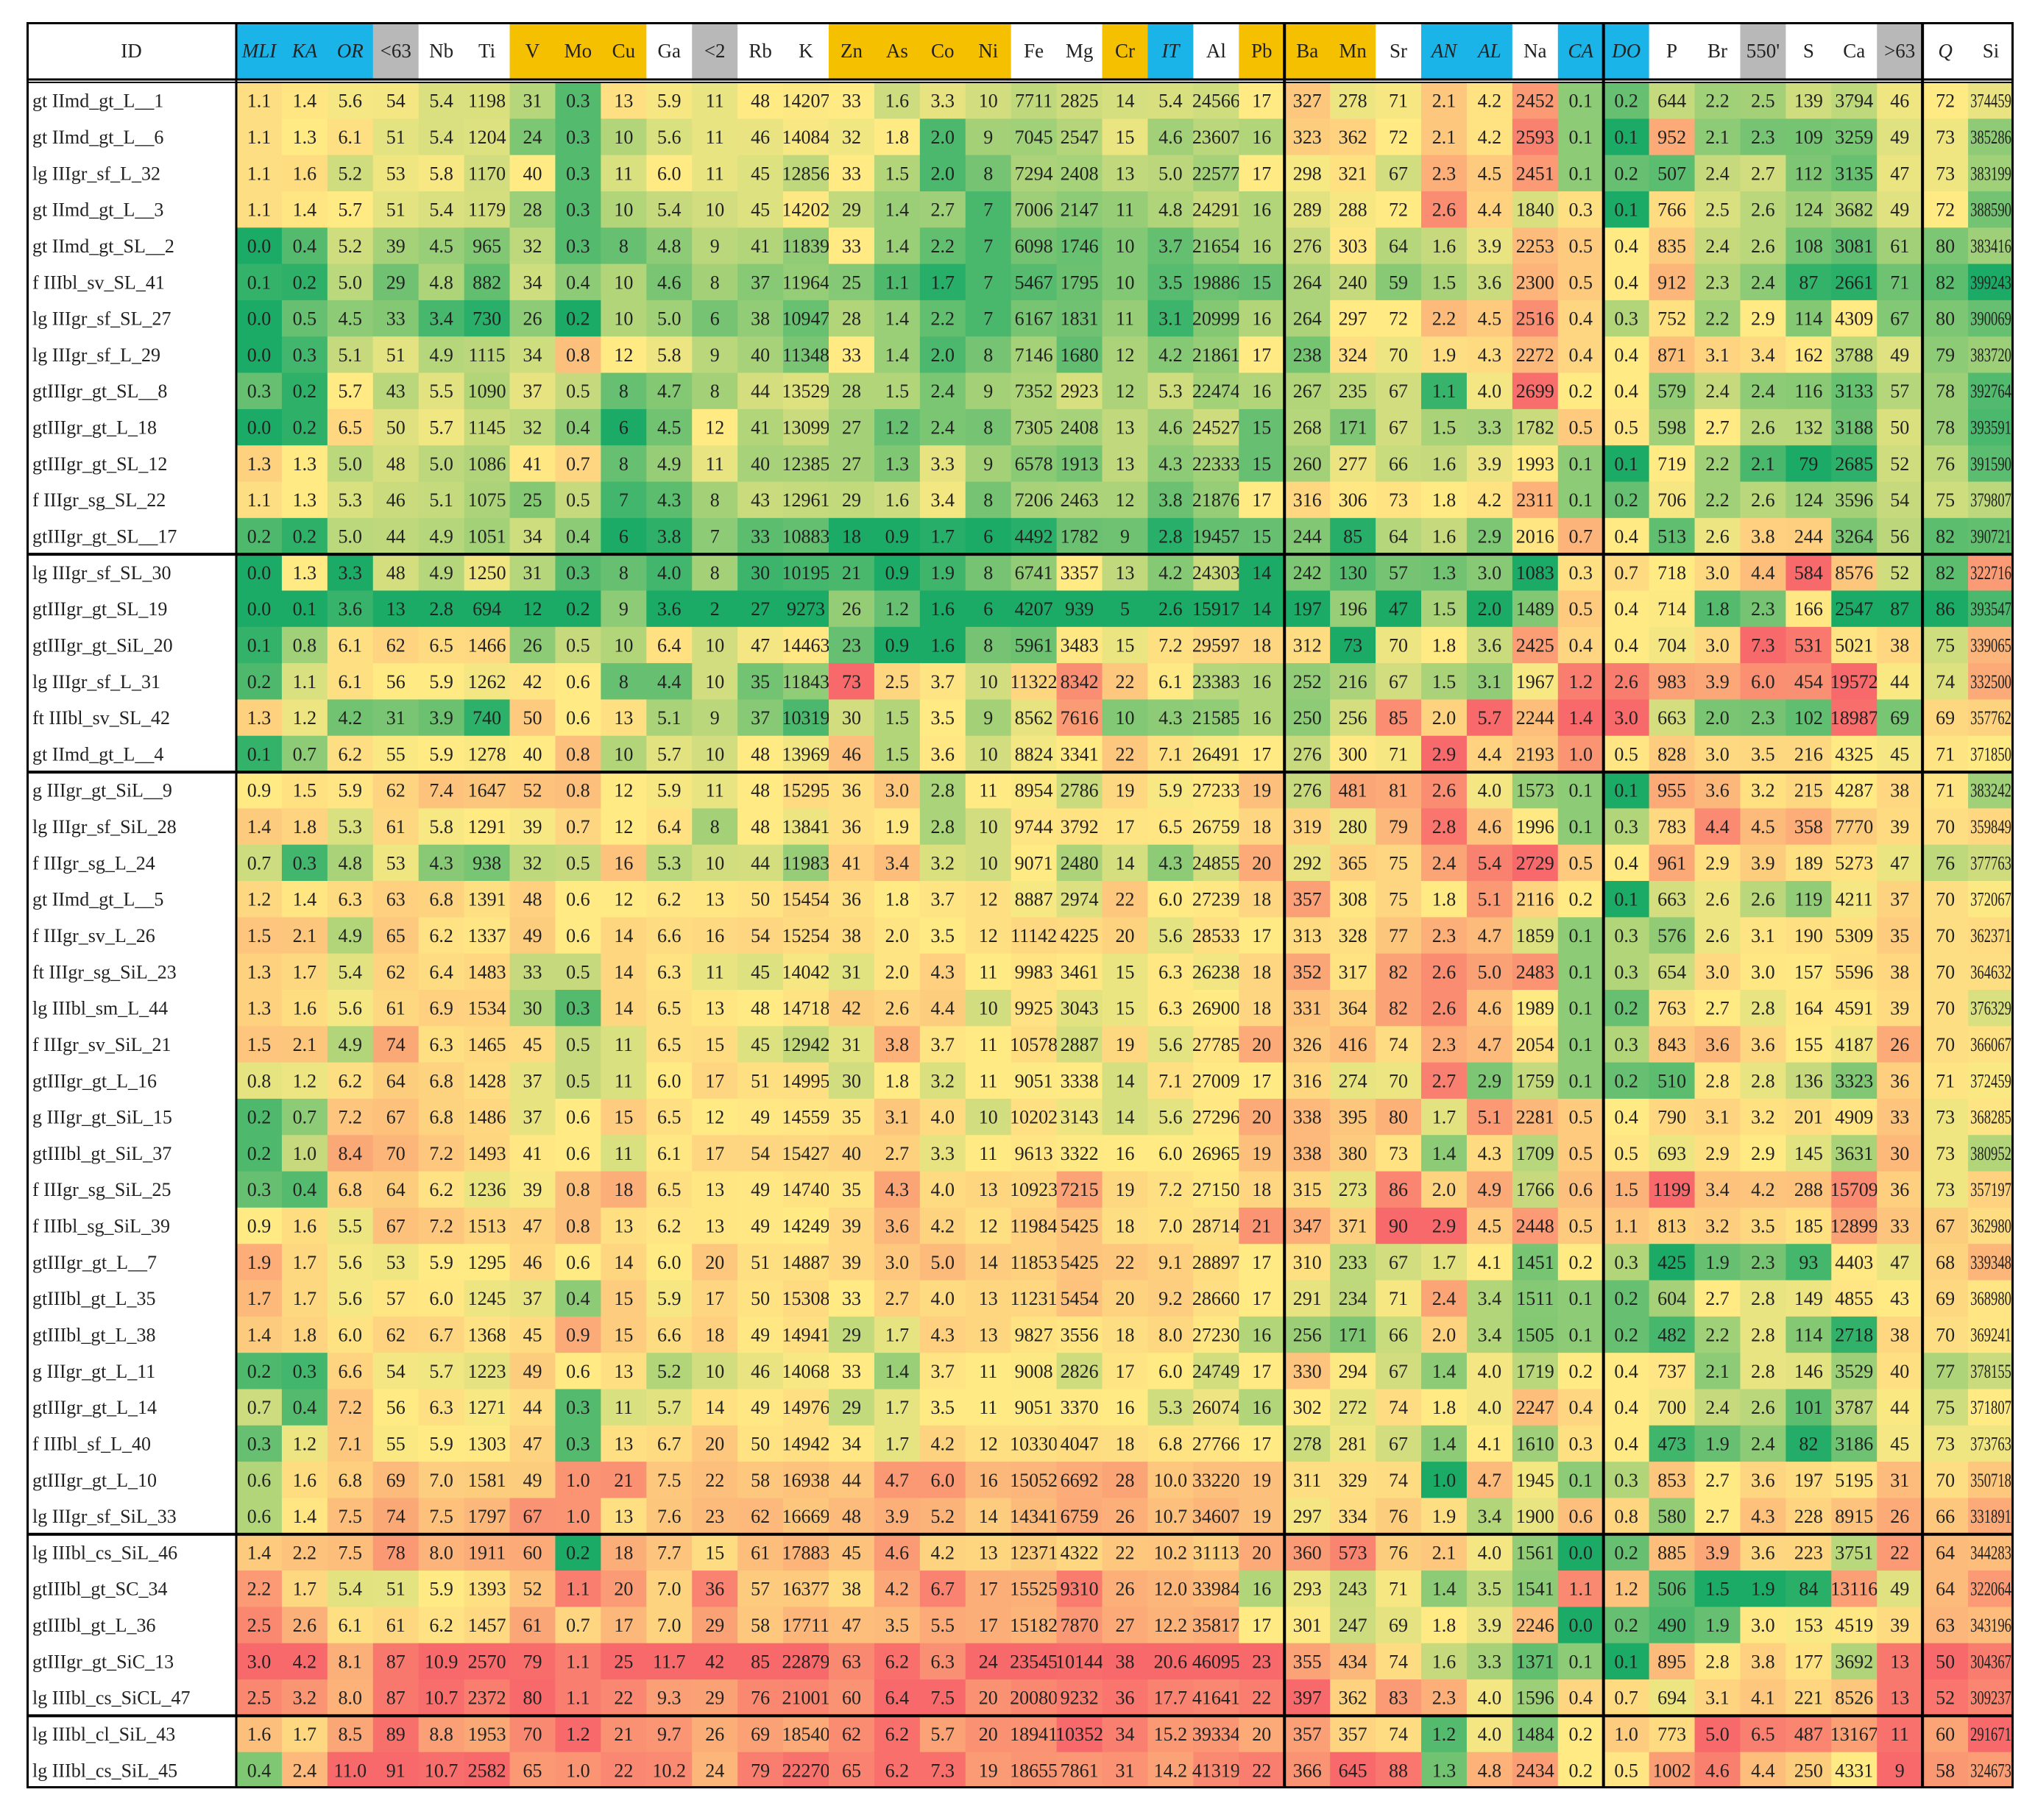 Image resolution: width=2035 pixels, height=1820 pixels. What do you see at coordinates (1490, 1625) in the screenshot?
I see `cell-value: 3.9` at bounding box center [1490, 1625].